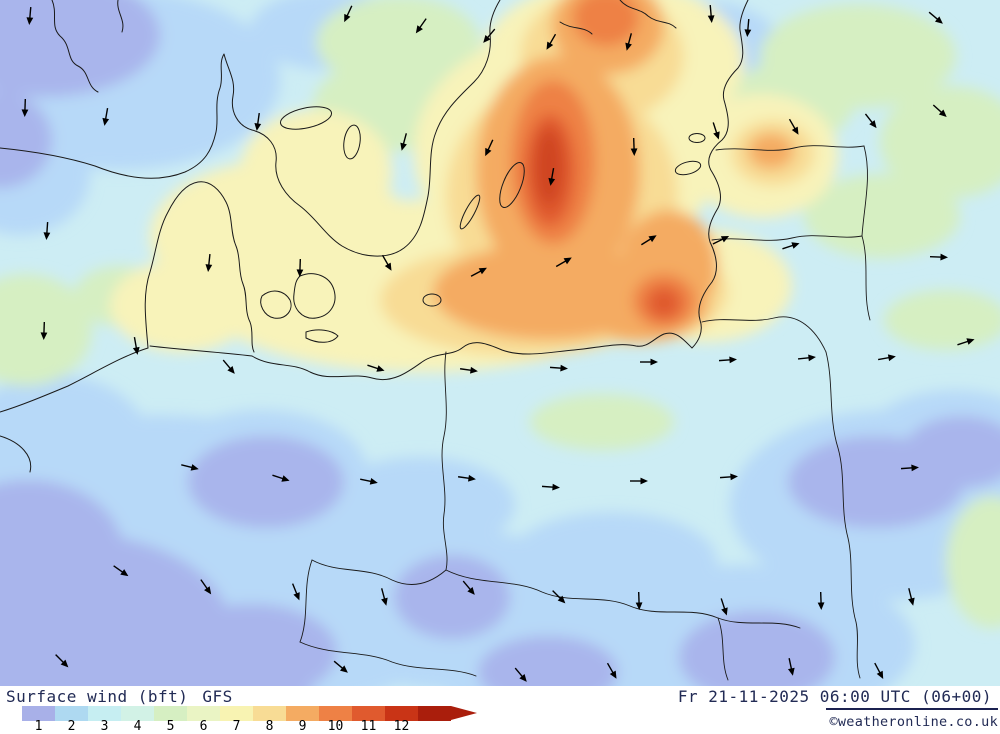  I want to click on legend-scale-arrow-icon, so click(464, 713).